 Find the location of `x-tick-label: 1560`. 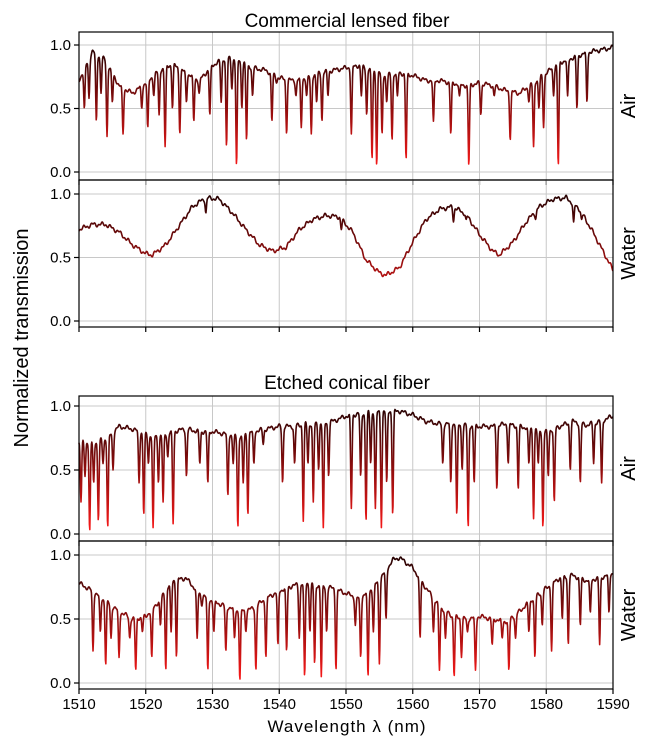

x-tick-label: 1560 is located at coordinates (412, 704).